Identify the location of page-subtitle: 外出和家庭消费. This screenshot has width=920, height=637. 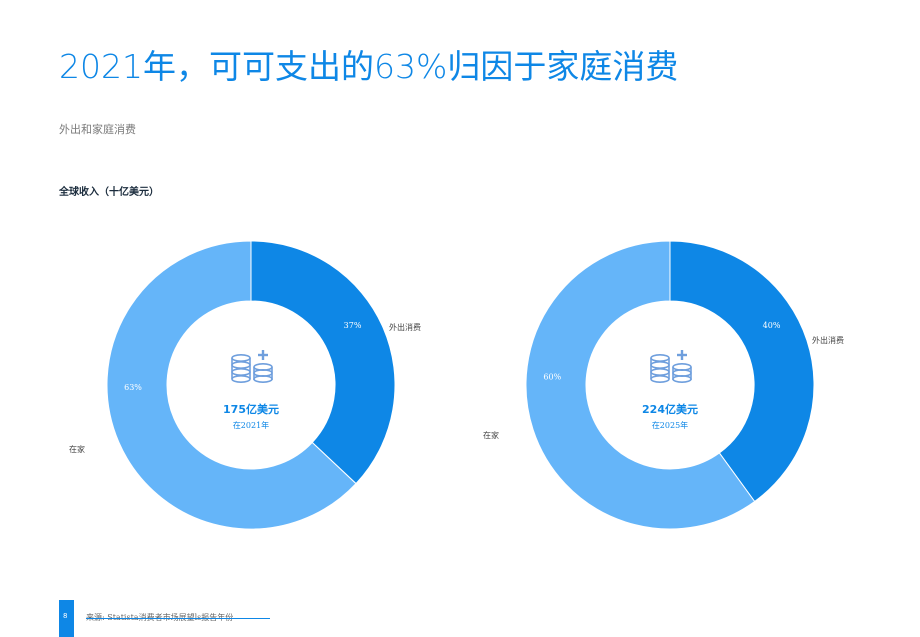
(97, 129).